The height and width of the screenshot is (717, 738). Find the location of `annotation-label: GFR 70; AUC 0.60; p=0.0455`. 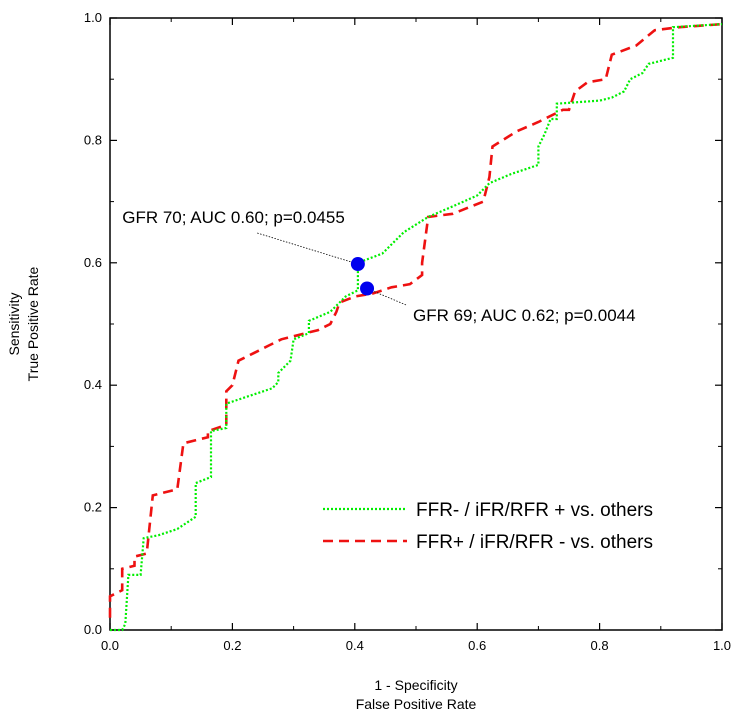

annotation-label: GFR 70; AUC 0.60; p=0.0455 is located at coordinates (233, 217).